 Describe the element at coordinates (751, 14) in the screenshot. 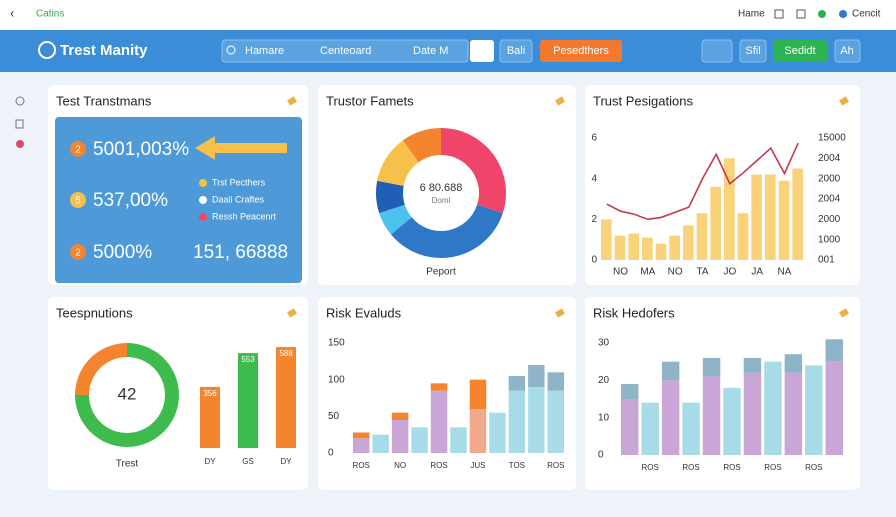

I see `top-link: Hame` at that location.